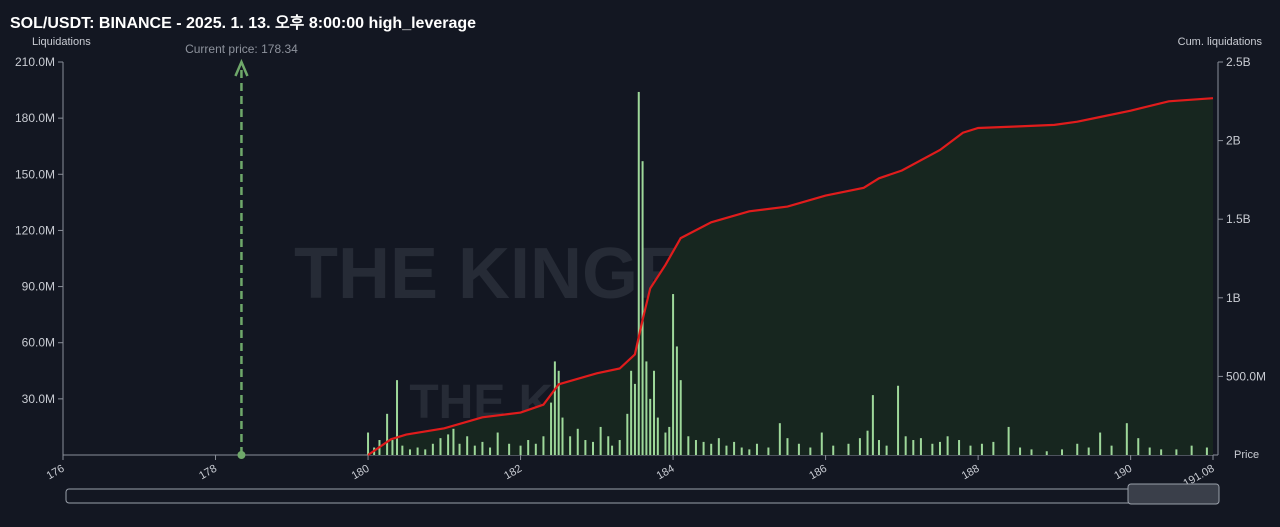 Image resolution: width=1280 pixels, height=527 pixels. I want to click on y2-tick-label: 1.5B, so click(1238, 219).